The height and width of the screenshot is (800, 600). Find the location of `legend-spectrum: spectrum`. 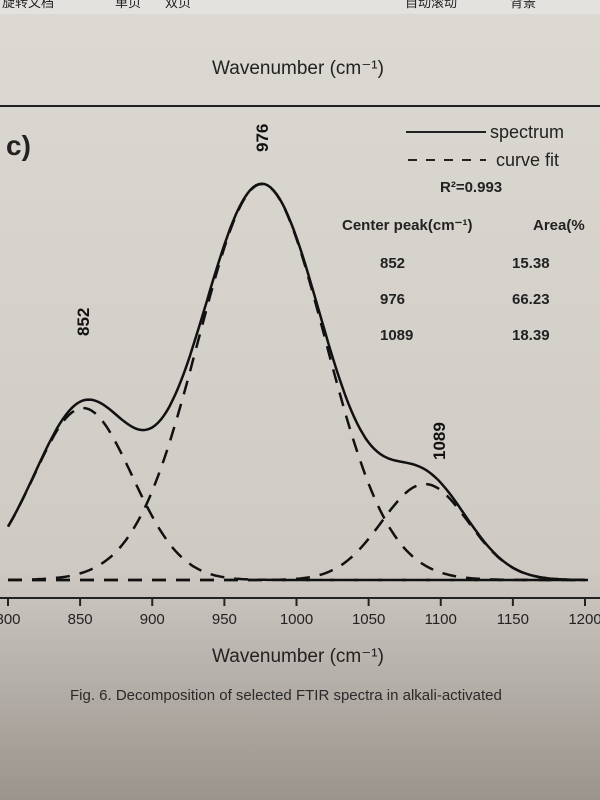

legend-spectrum: spectrum is located at coordinates (527, 132).